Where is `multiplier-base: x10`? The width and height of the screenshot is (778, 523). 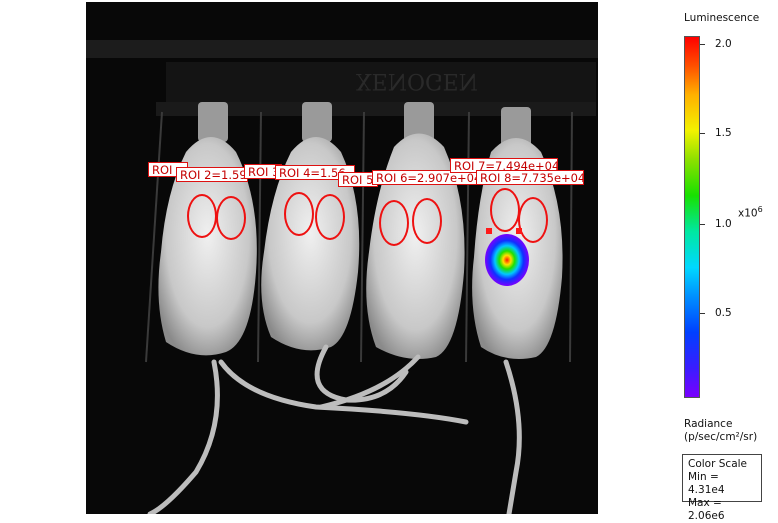 multiplier-base: x10 is located at coordinates (748, 213).